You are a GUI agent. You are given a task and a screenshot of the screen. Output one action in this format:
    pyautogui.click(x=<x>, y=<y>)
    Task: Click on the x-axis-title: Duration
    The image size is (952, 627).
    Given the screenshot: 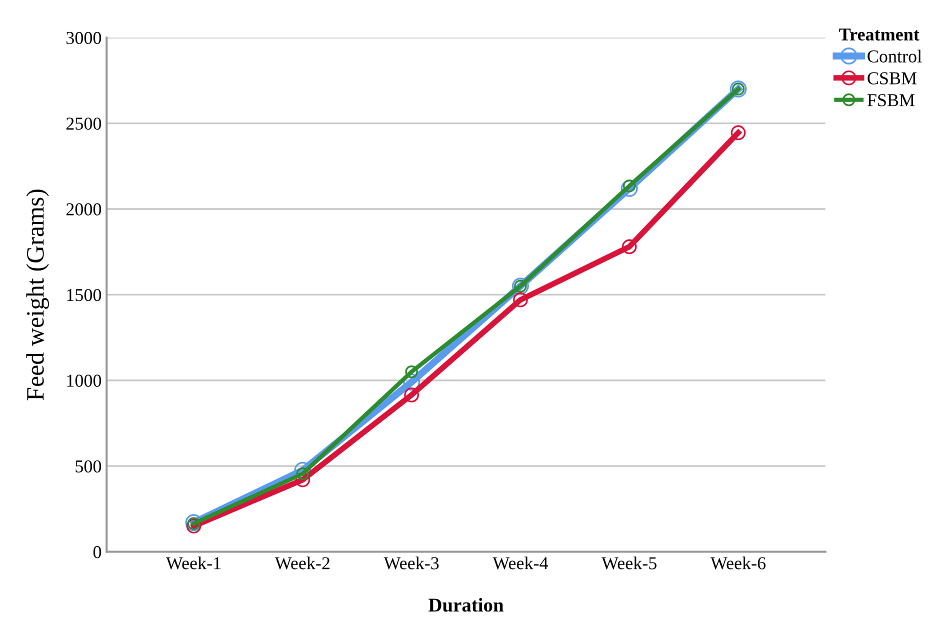 What is the action you would take?
    pyautogui.click(x=466, y=605)
    